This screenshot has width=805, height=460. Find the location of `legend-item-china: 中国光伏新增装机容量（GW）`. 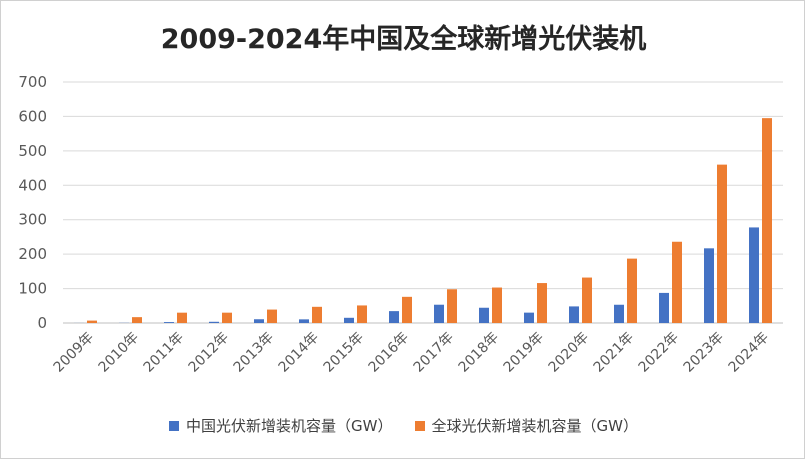

legend-item-china: 中国光伏新增装机容量（GW） is located at coordinates (280, 425).